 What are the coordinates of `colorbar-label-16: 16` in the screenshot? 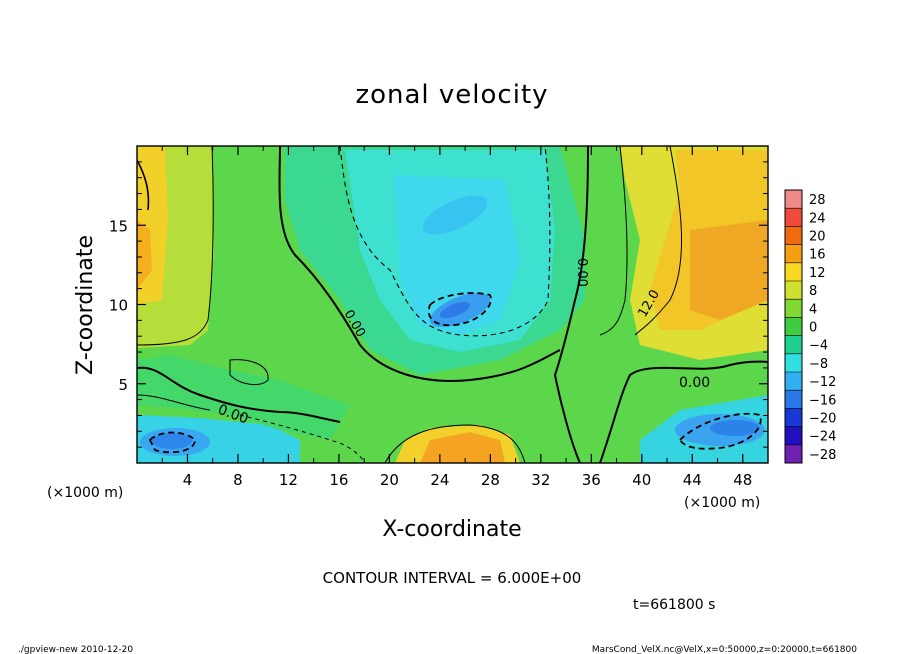 It's located at (817, 255).